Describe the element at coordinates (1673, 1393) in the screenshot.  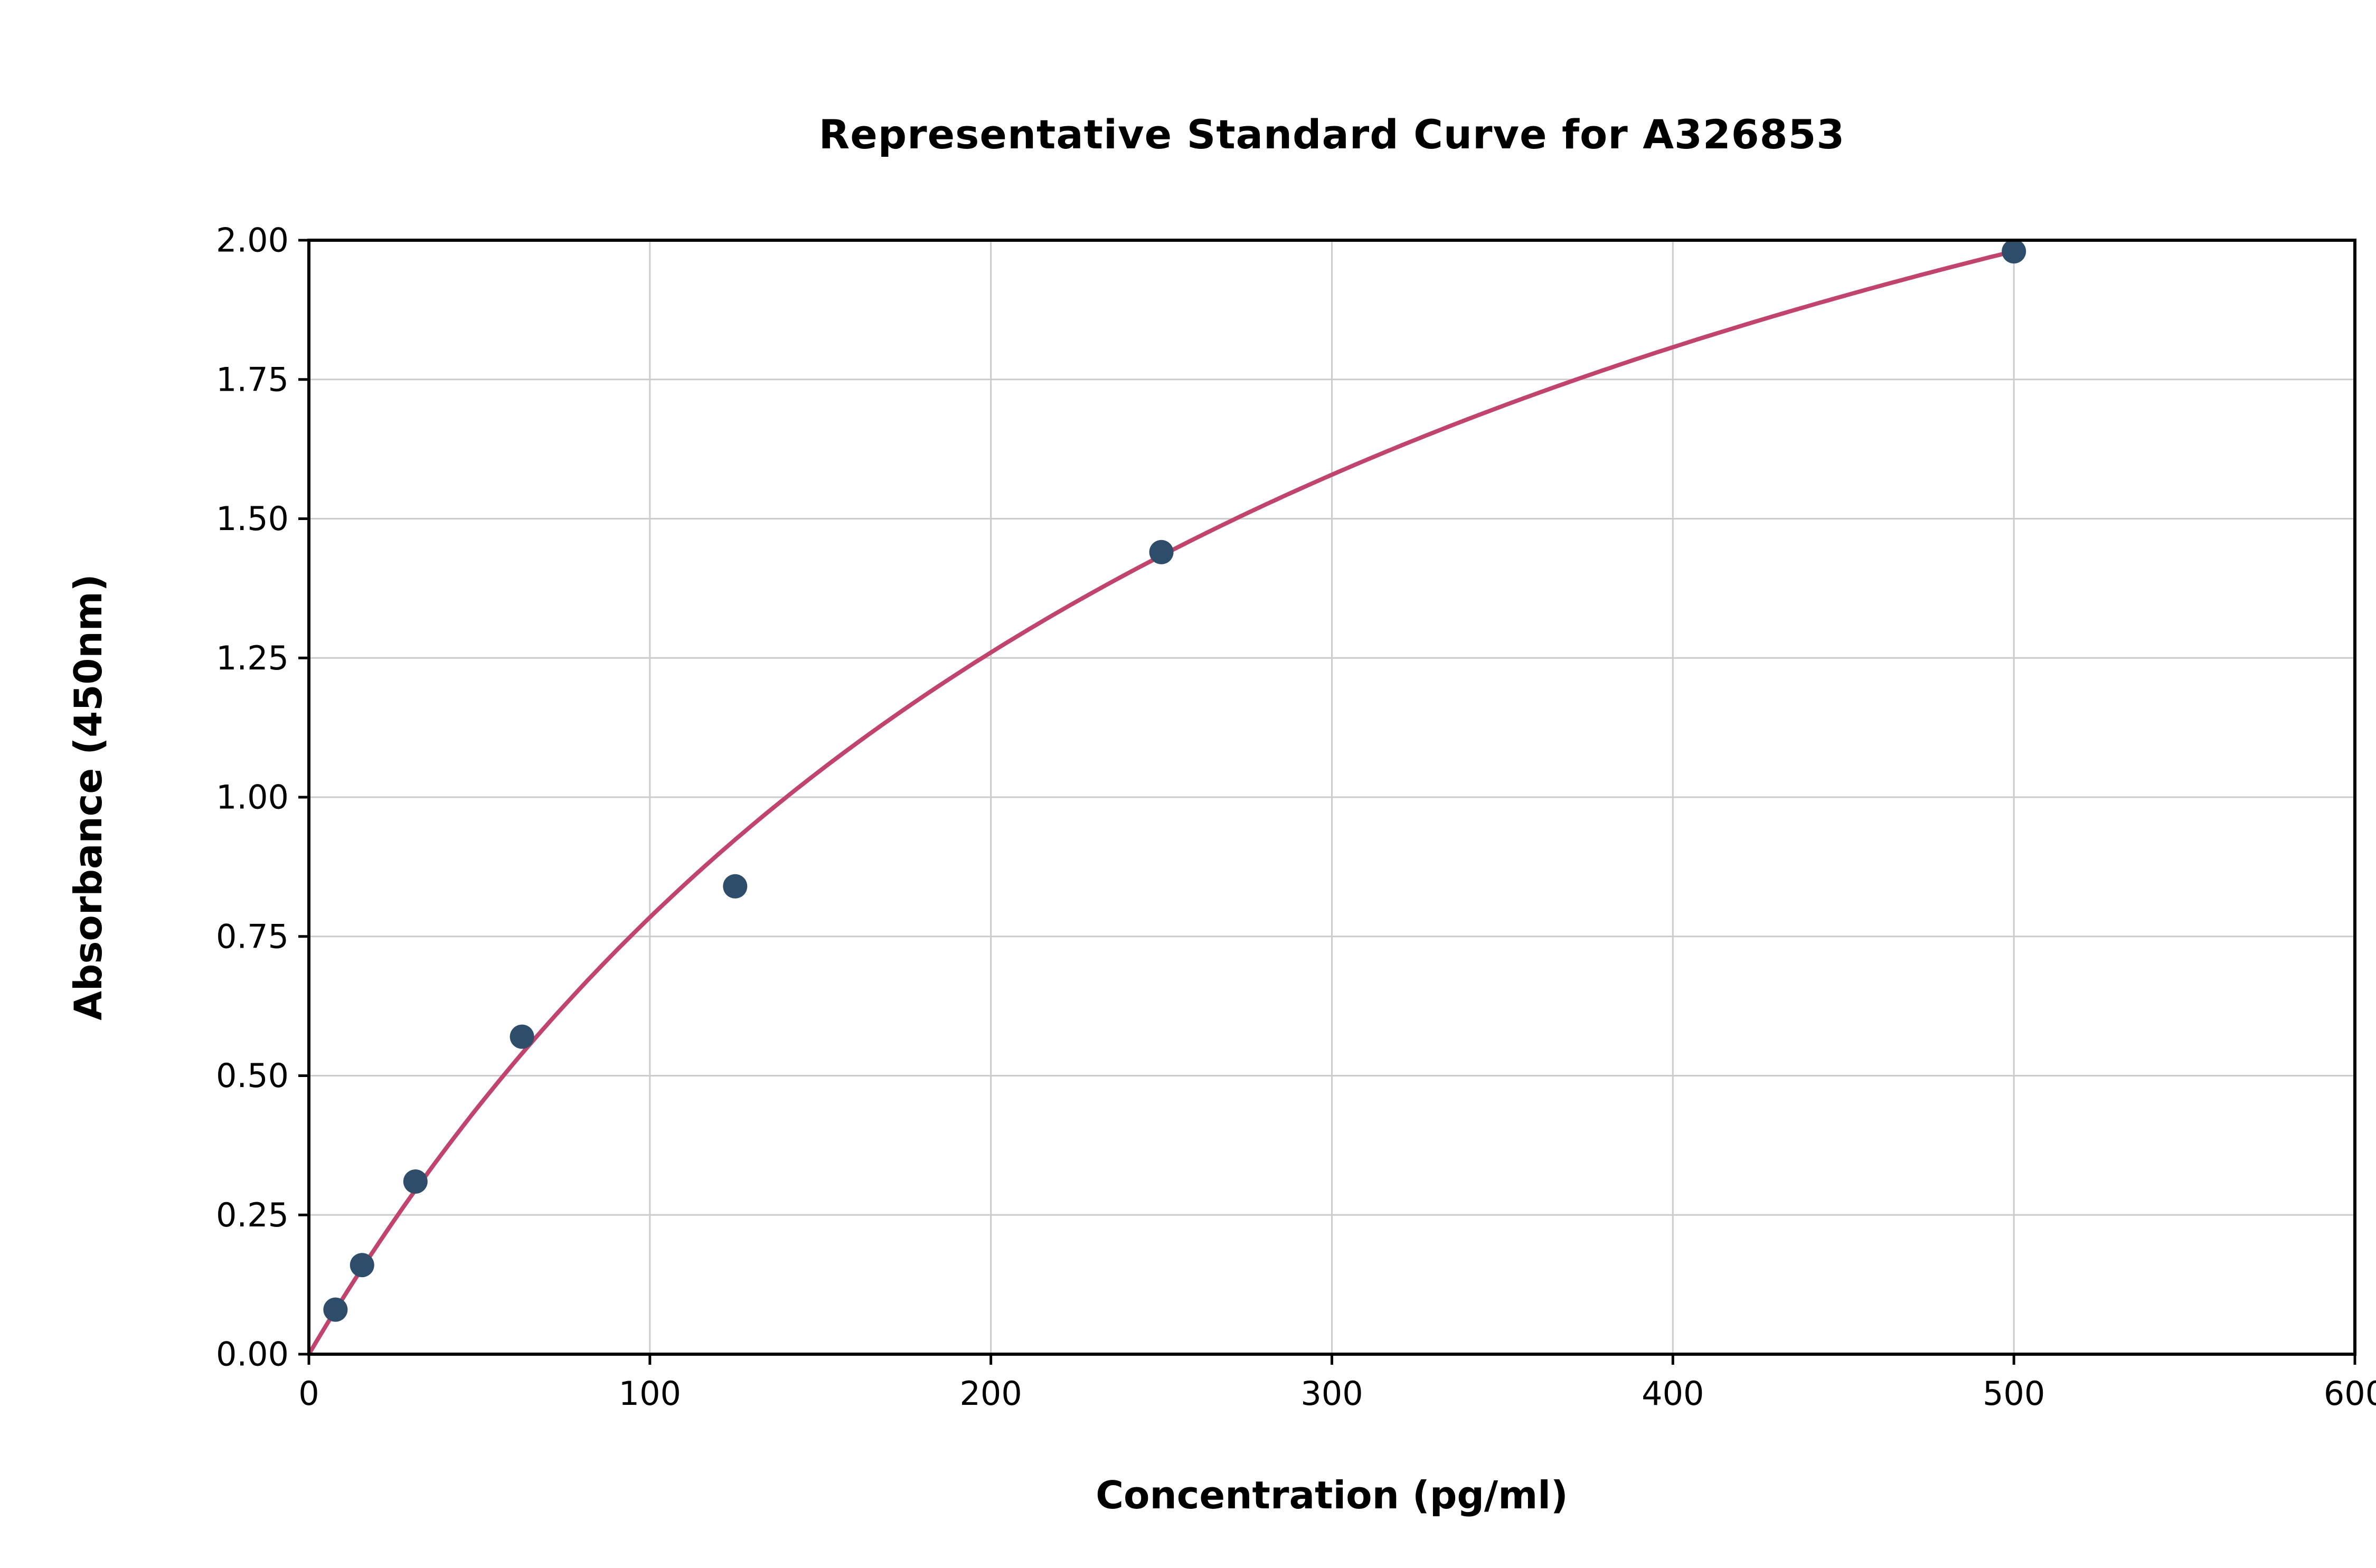
I see `x-tick-label: 400` at that location.